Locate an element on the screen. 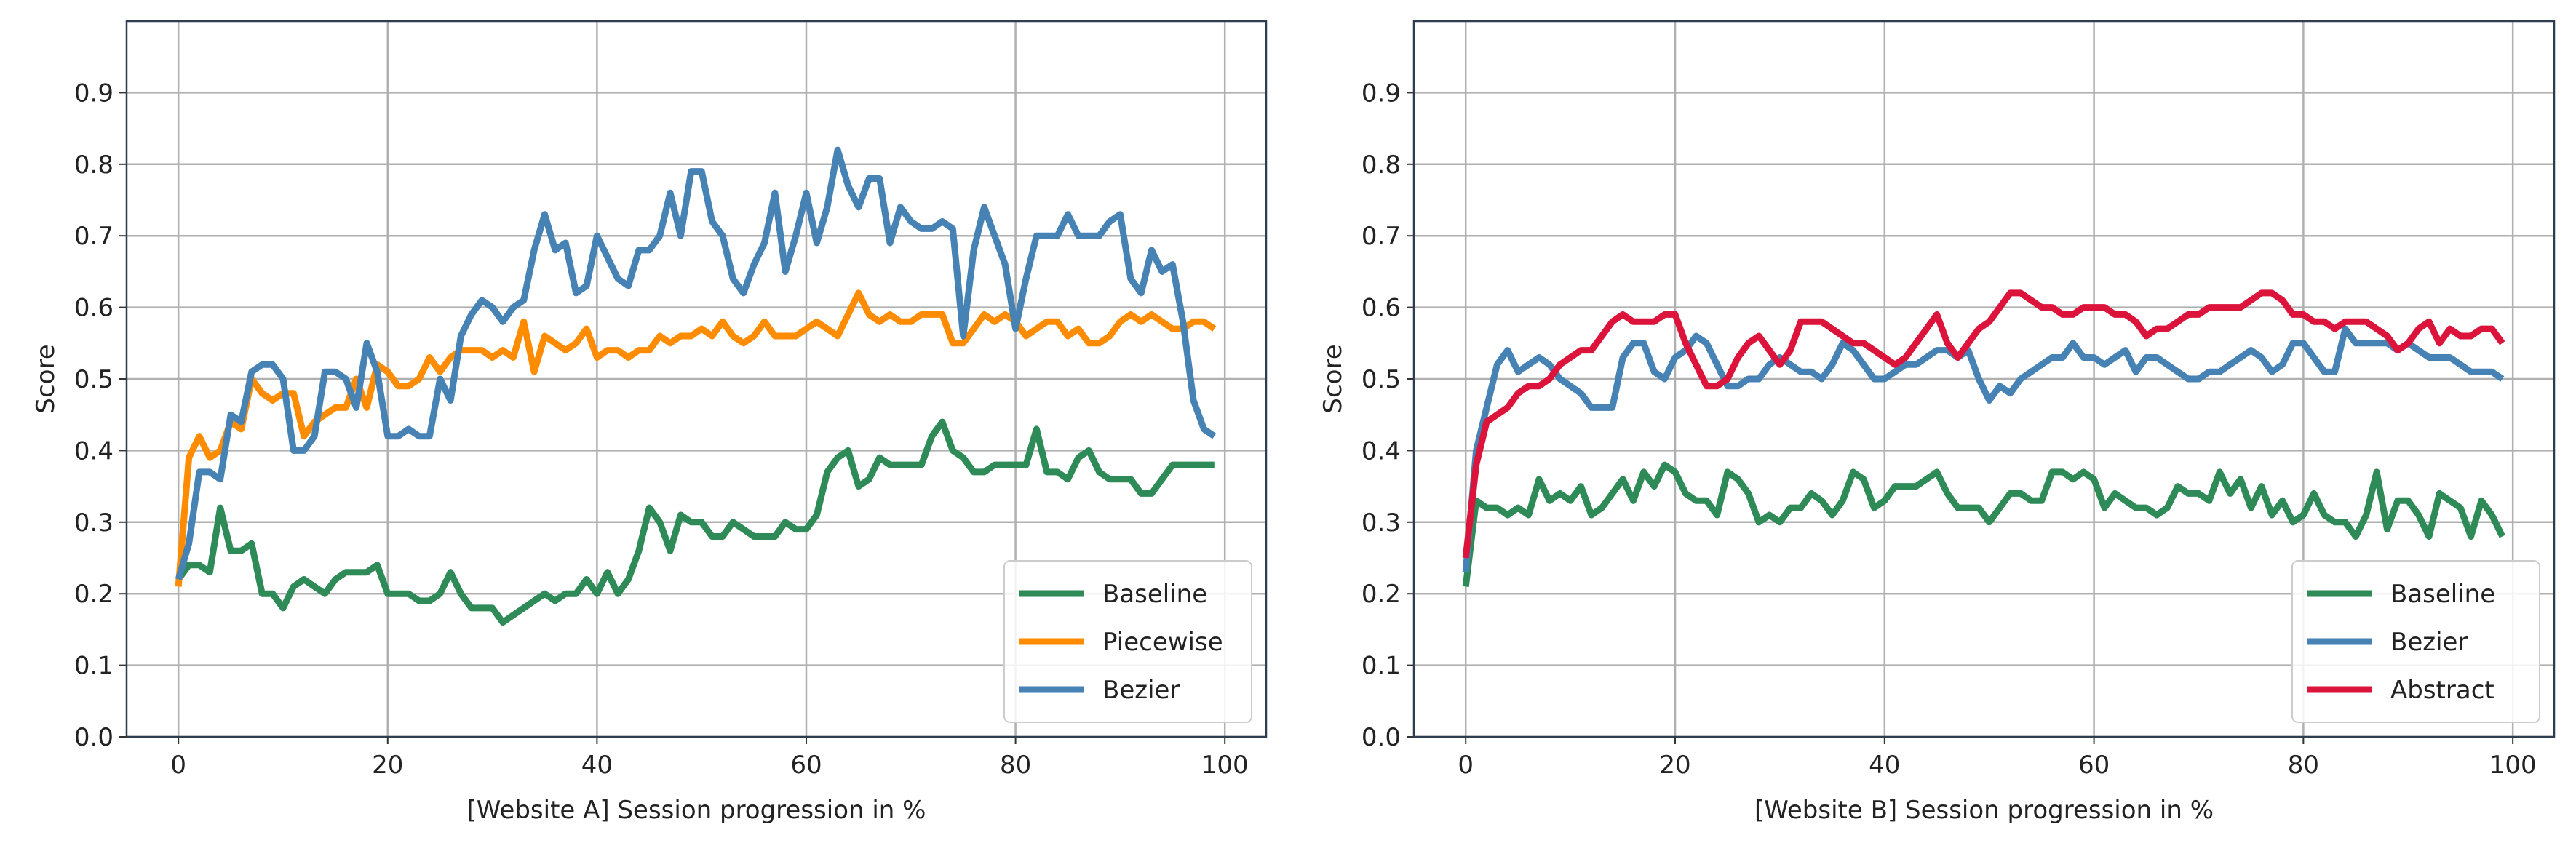  x-axis-label: [Website B] Session progression in % is located at coordinates (1984, 810).